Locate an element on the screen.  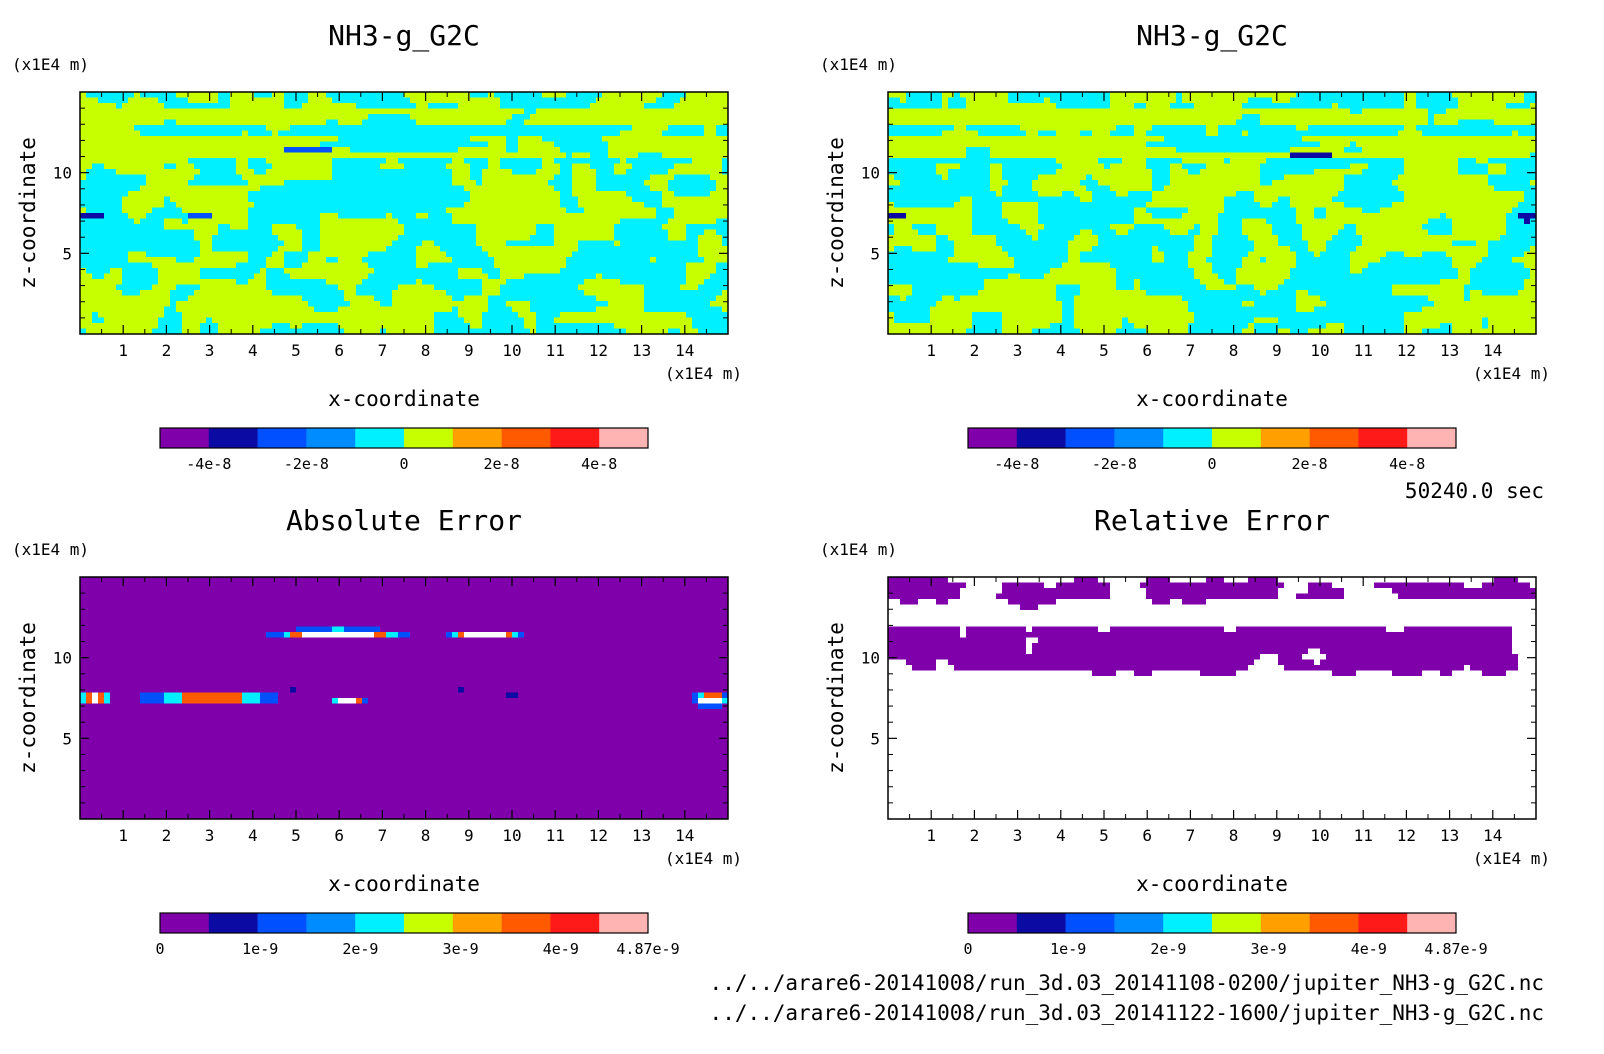
x-tick-label: 14 is located at coordinates (684, 350).